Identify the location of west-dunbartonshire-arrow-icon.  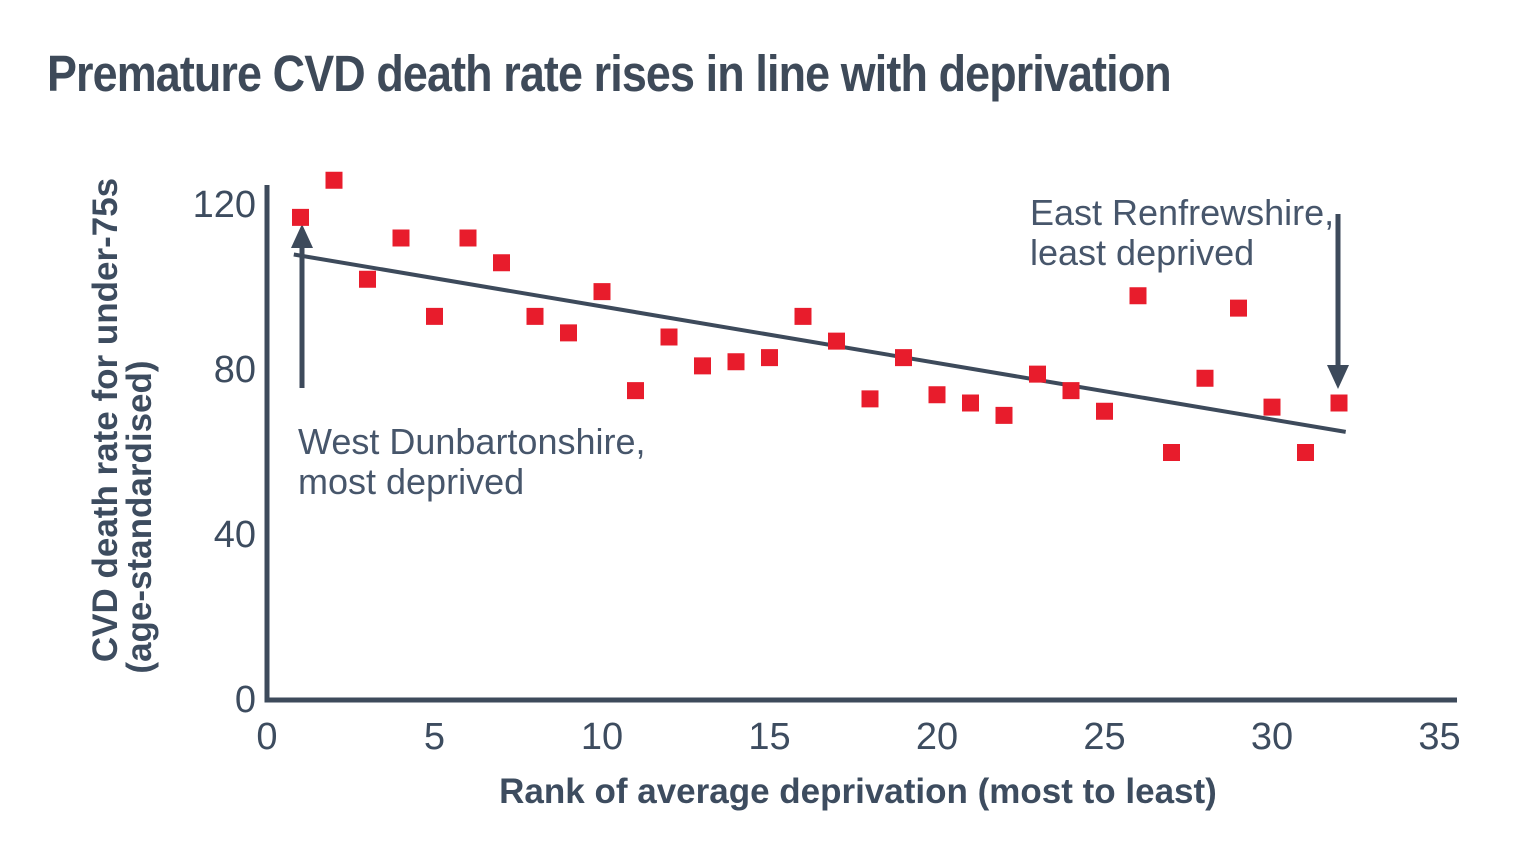
(302, 306).